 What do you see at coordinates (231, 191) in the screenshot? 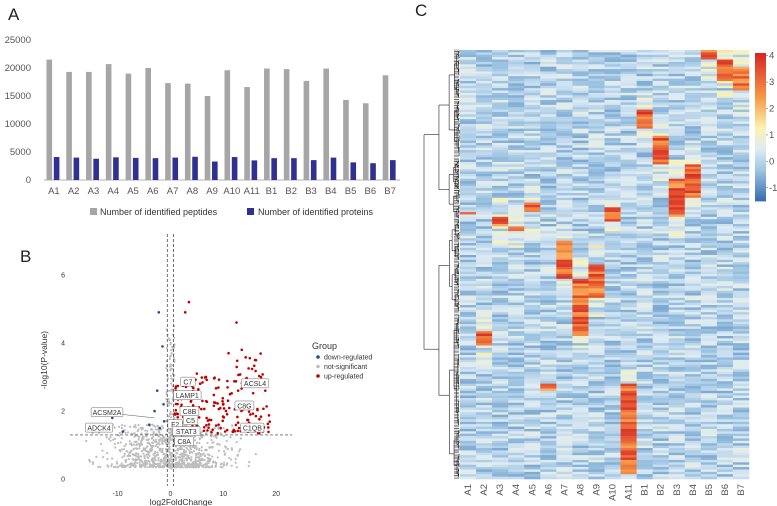
I see `bar-chart-x-tick-label: A10` at bounding box center [231, 191].